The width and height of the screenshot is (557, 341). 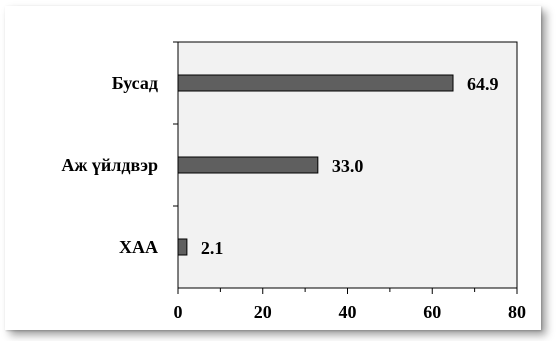 What do you see at coordinates (483, 84) in the screenshot?
I see `value-label: 64.9` at bounding box center [483, 84].